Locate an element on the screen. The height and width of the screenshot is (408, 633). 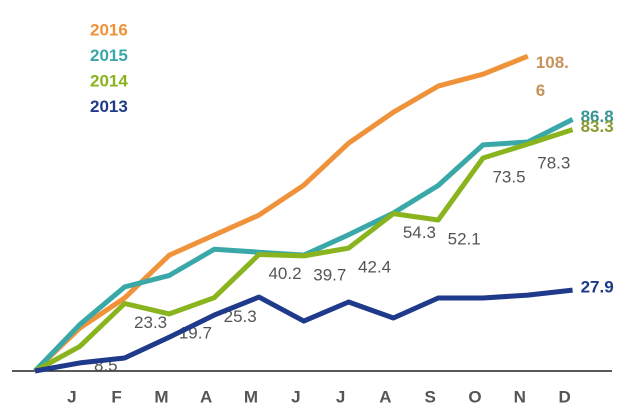
data-label: 73.5 is located at coordinates (508, 176).